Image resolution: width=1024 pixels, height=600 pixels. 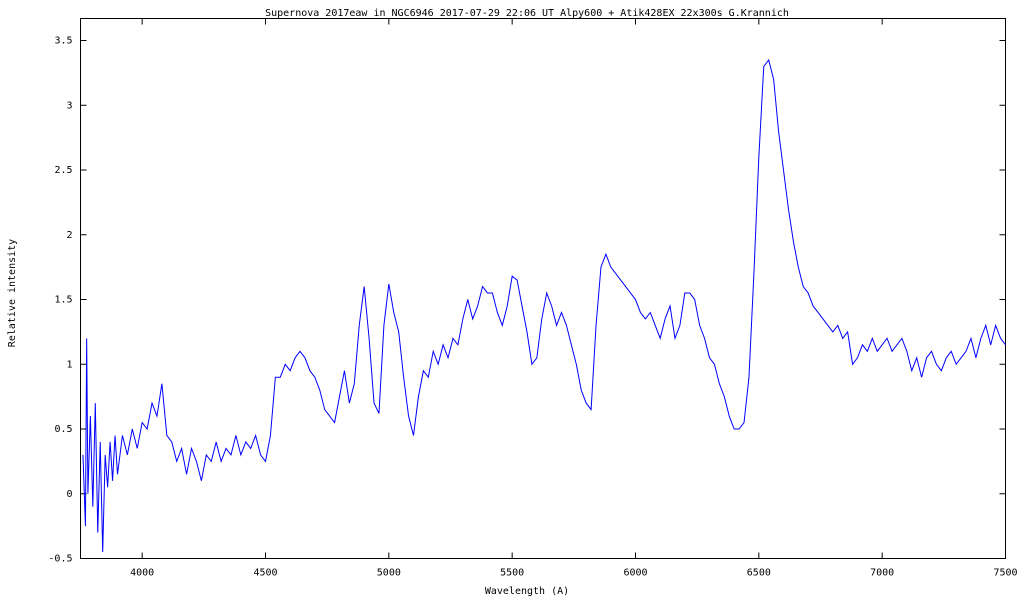 What do you see at coordinates (1005, 573) in the screenshot?
I see `x-tick-label: 7500` at bounding box center [1005, 573].